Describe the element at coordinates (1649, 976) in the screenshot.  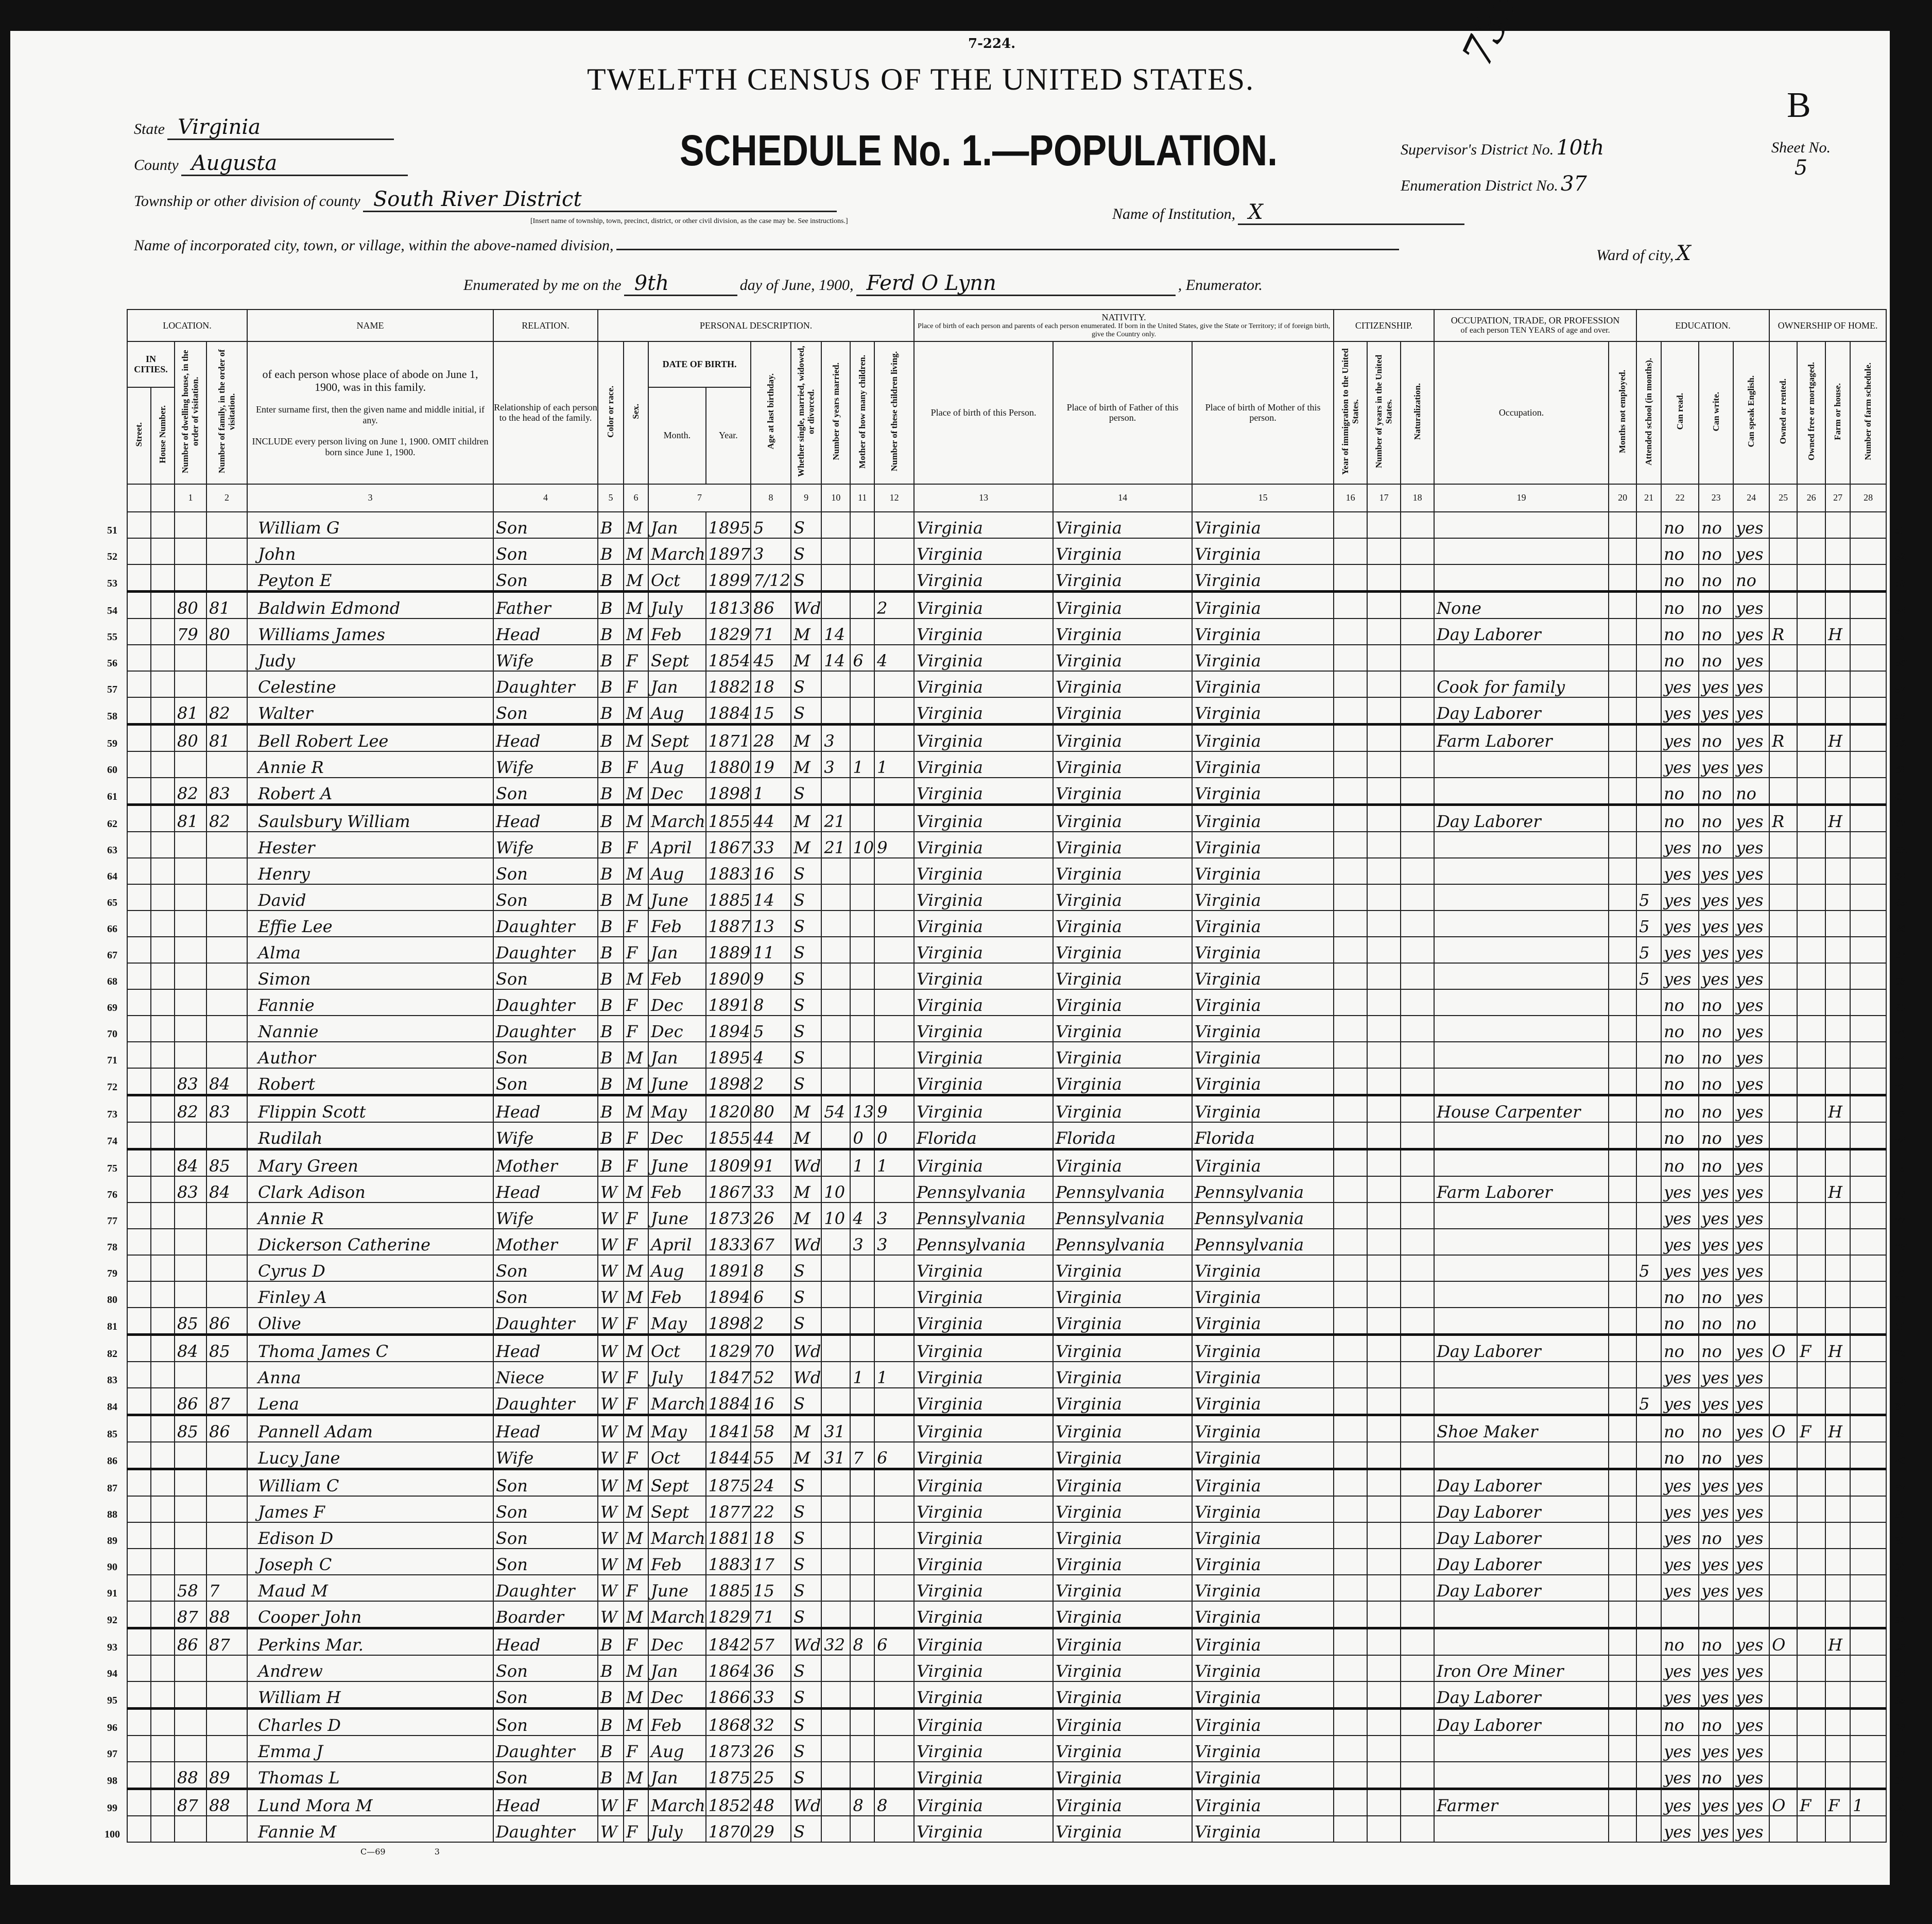
I see `cell-school: 5` at that location.